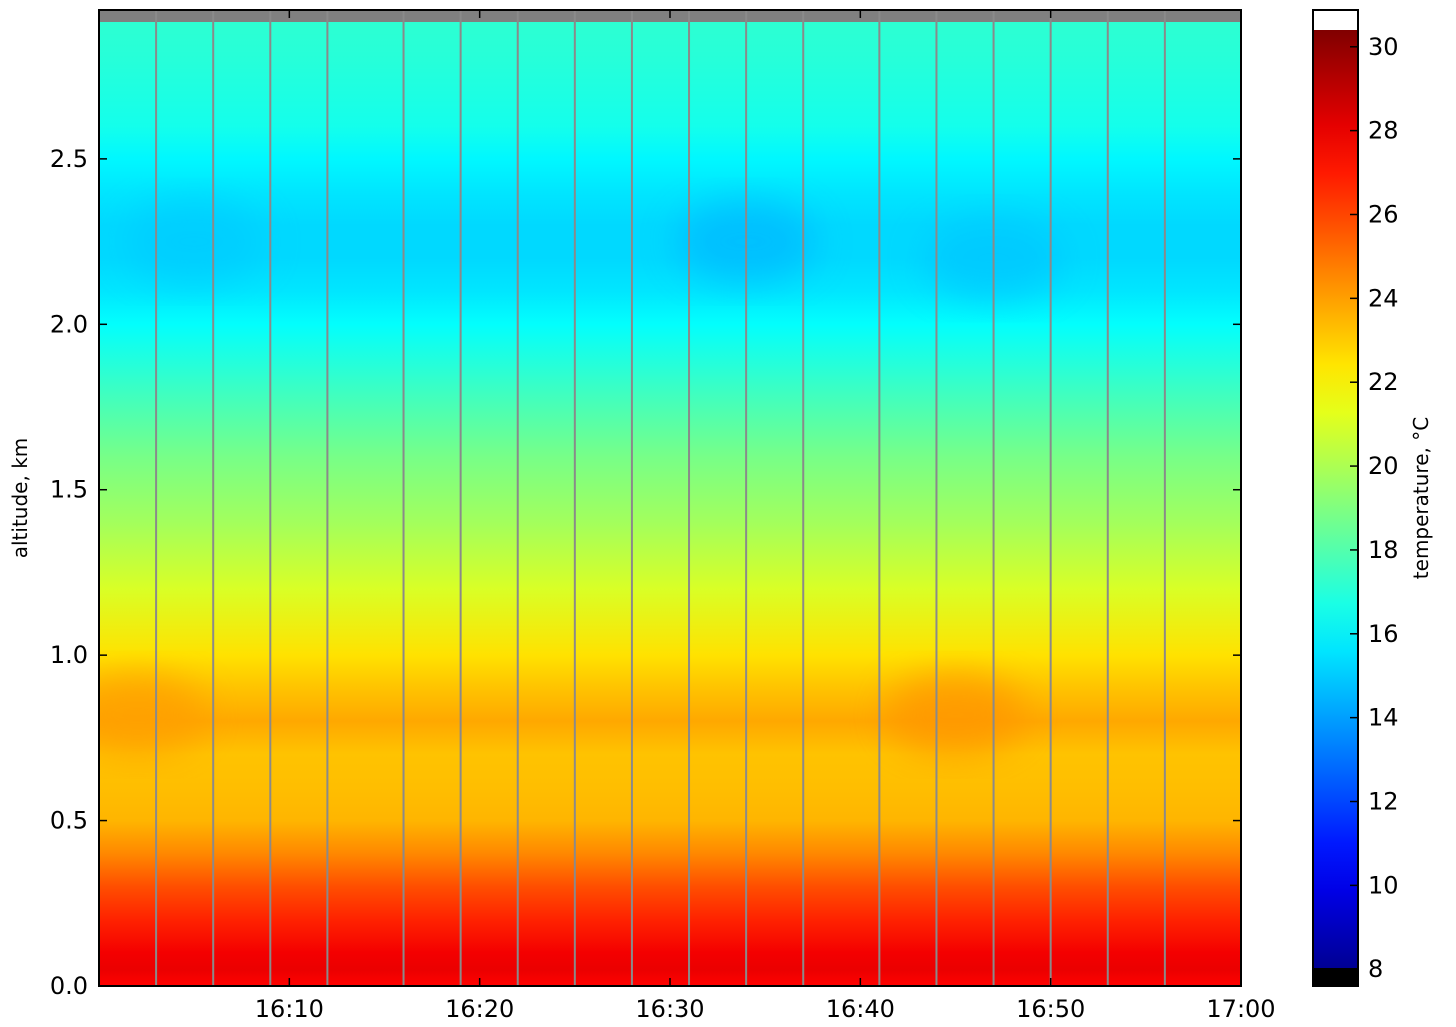 This screenshot has height=1027, width=1456. Describe the element at coordinates (1383, 298) in the screenshot. I see `colorbar-tick-label: 24` at that location.